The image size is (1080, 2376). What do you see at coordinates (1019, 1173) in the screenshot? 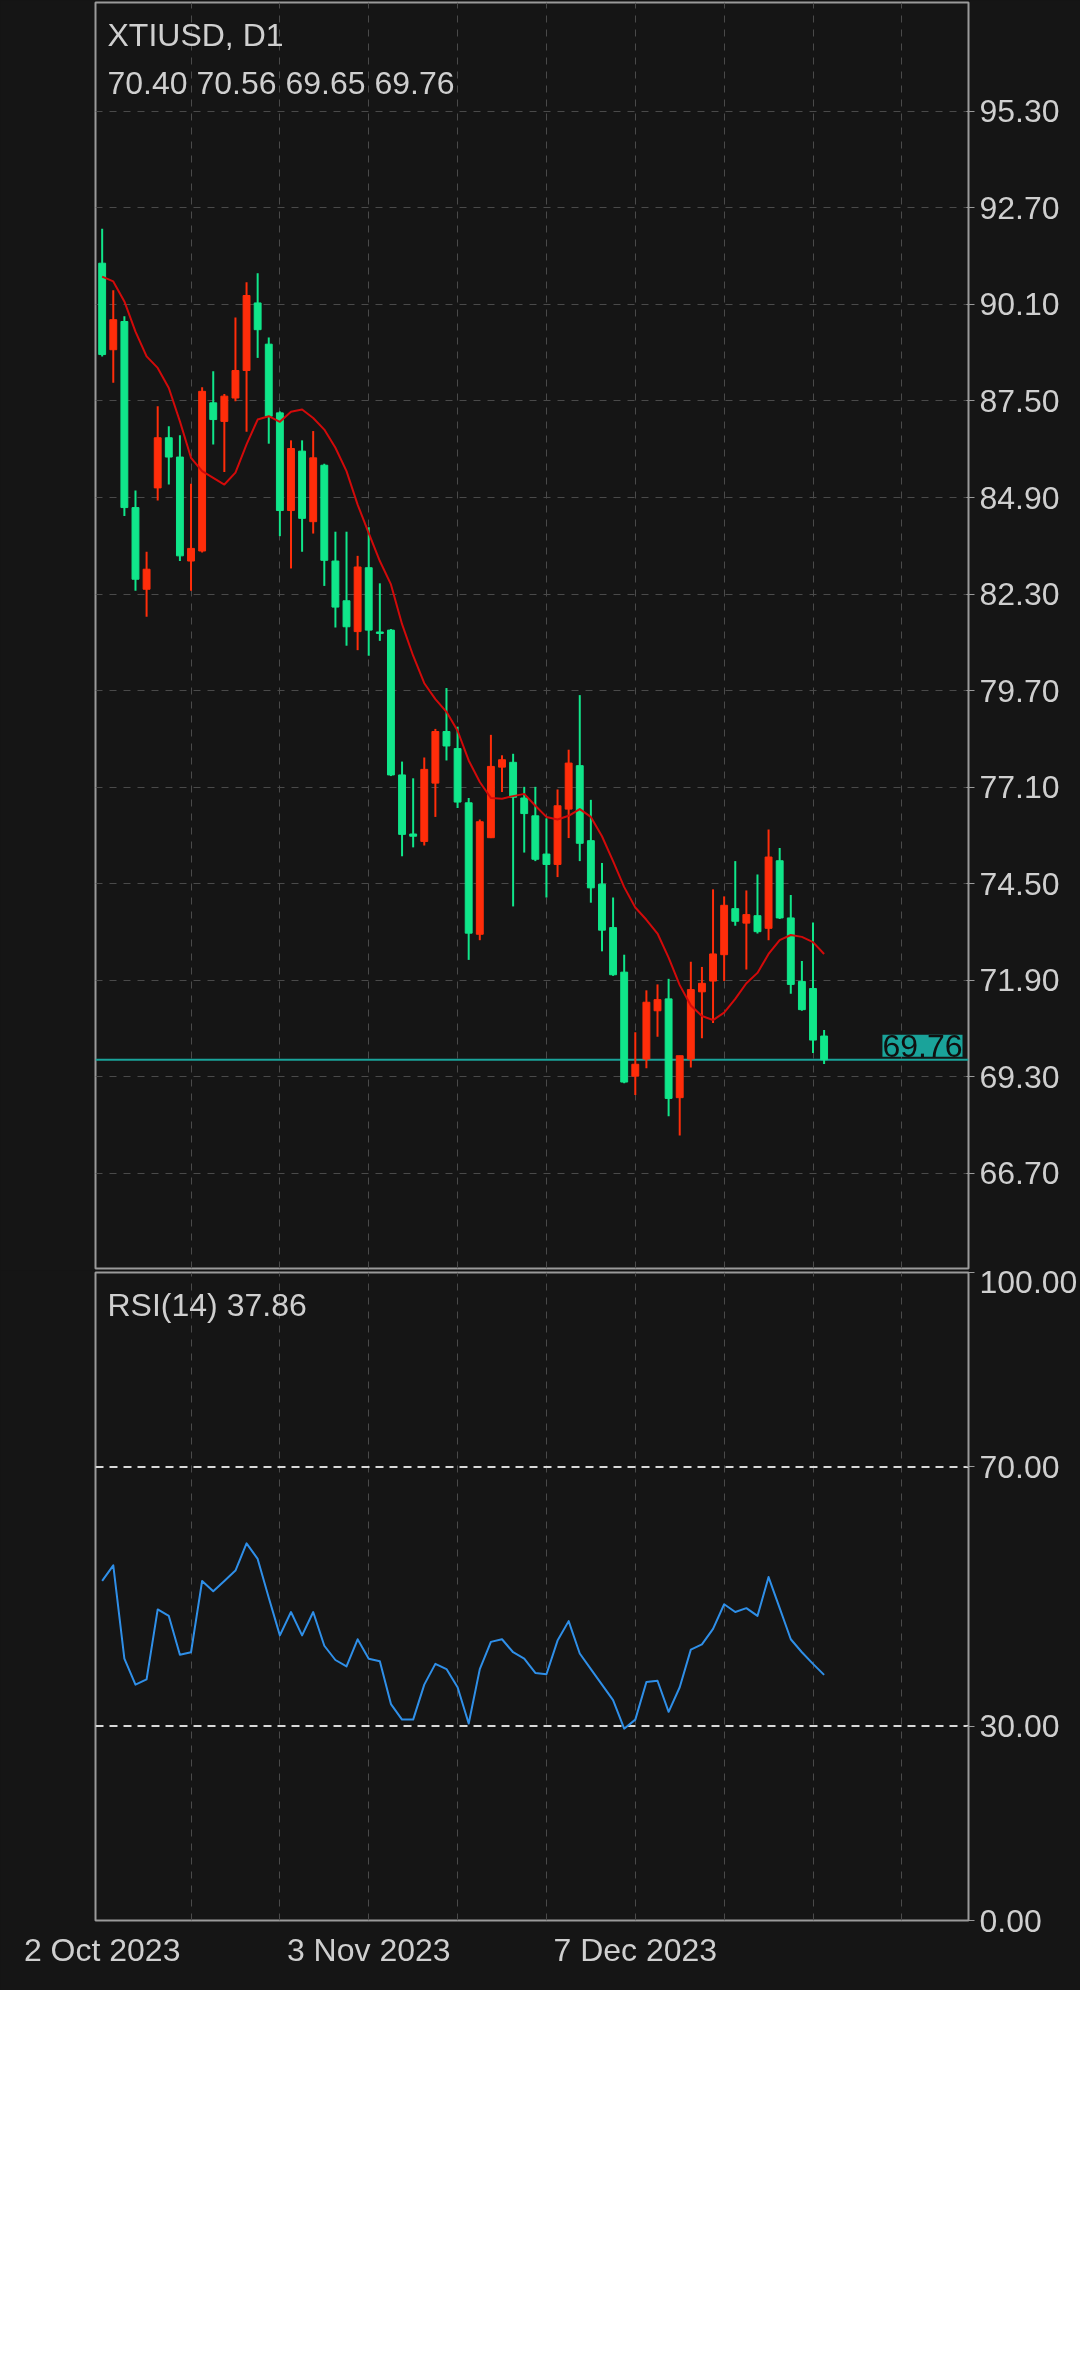
I see `y-tick-label: 66.70` at bounding box center [1019, 1173].